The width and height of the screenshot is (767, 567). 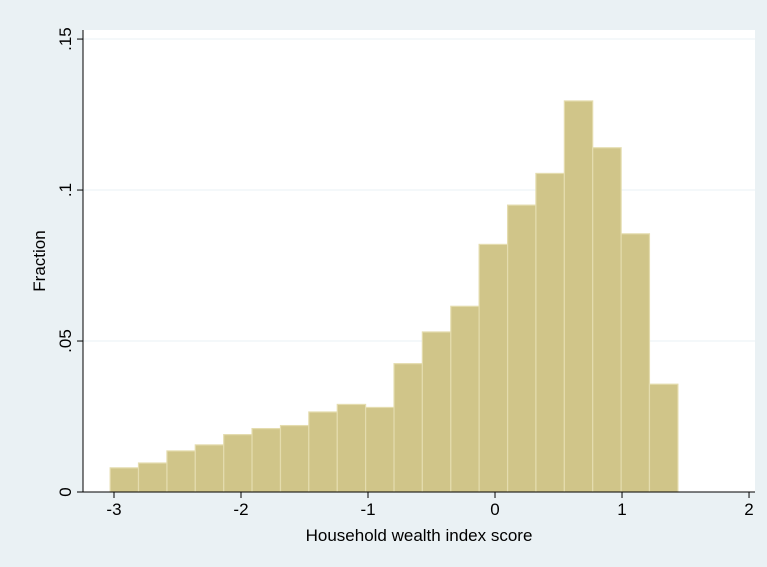 What do you see at coordinates (419, 535) in the screenshot?
I see `x-axis-title: Household wealth index score` at bounding box center [419, 535].